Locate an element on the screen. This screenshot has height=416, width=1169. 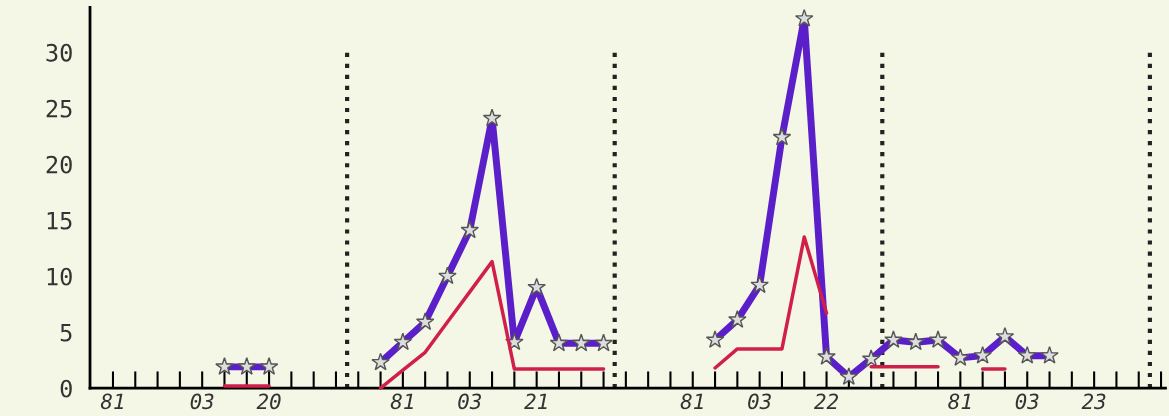
y-tick-label: 5 is located at coordinates (66, 332).